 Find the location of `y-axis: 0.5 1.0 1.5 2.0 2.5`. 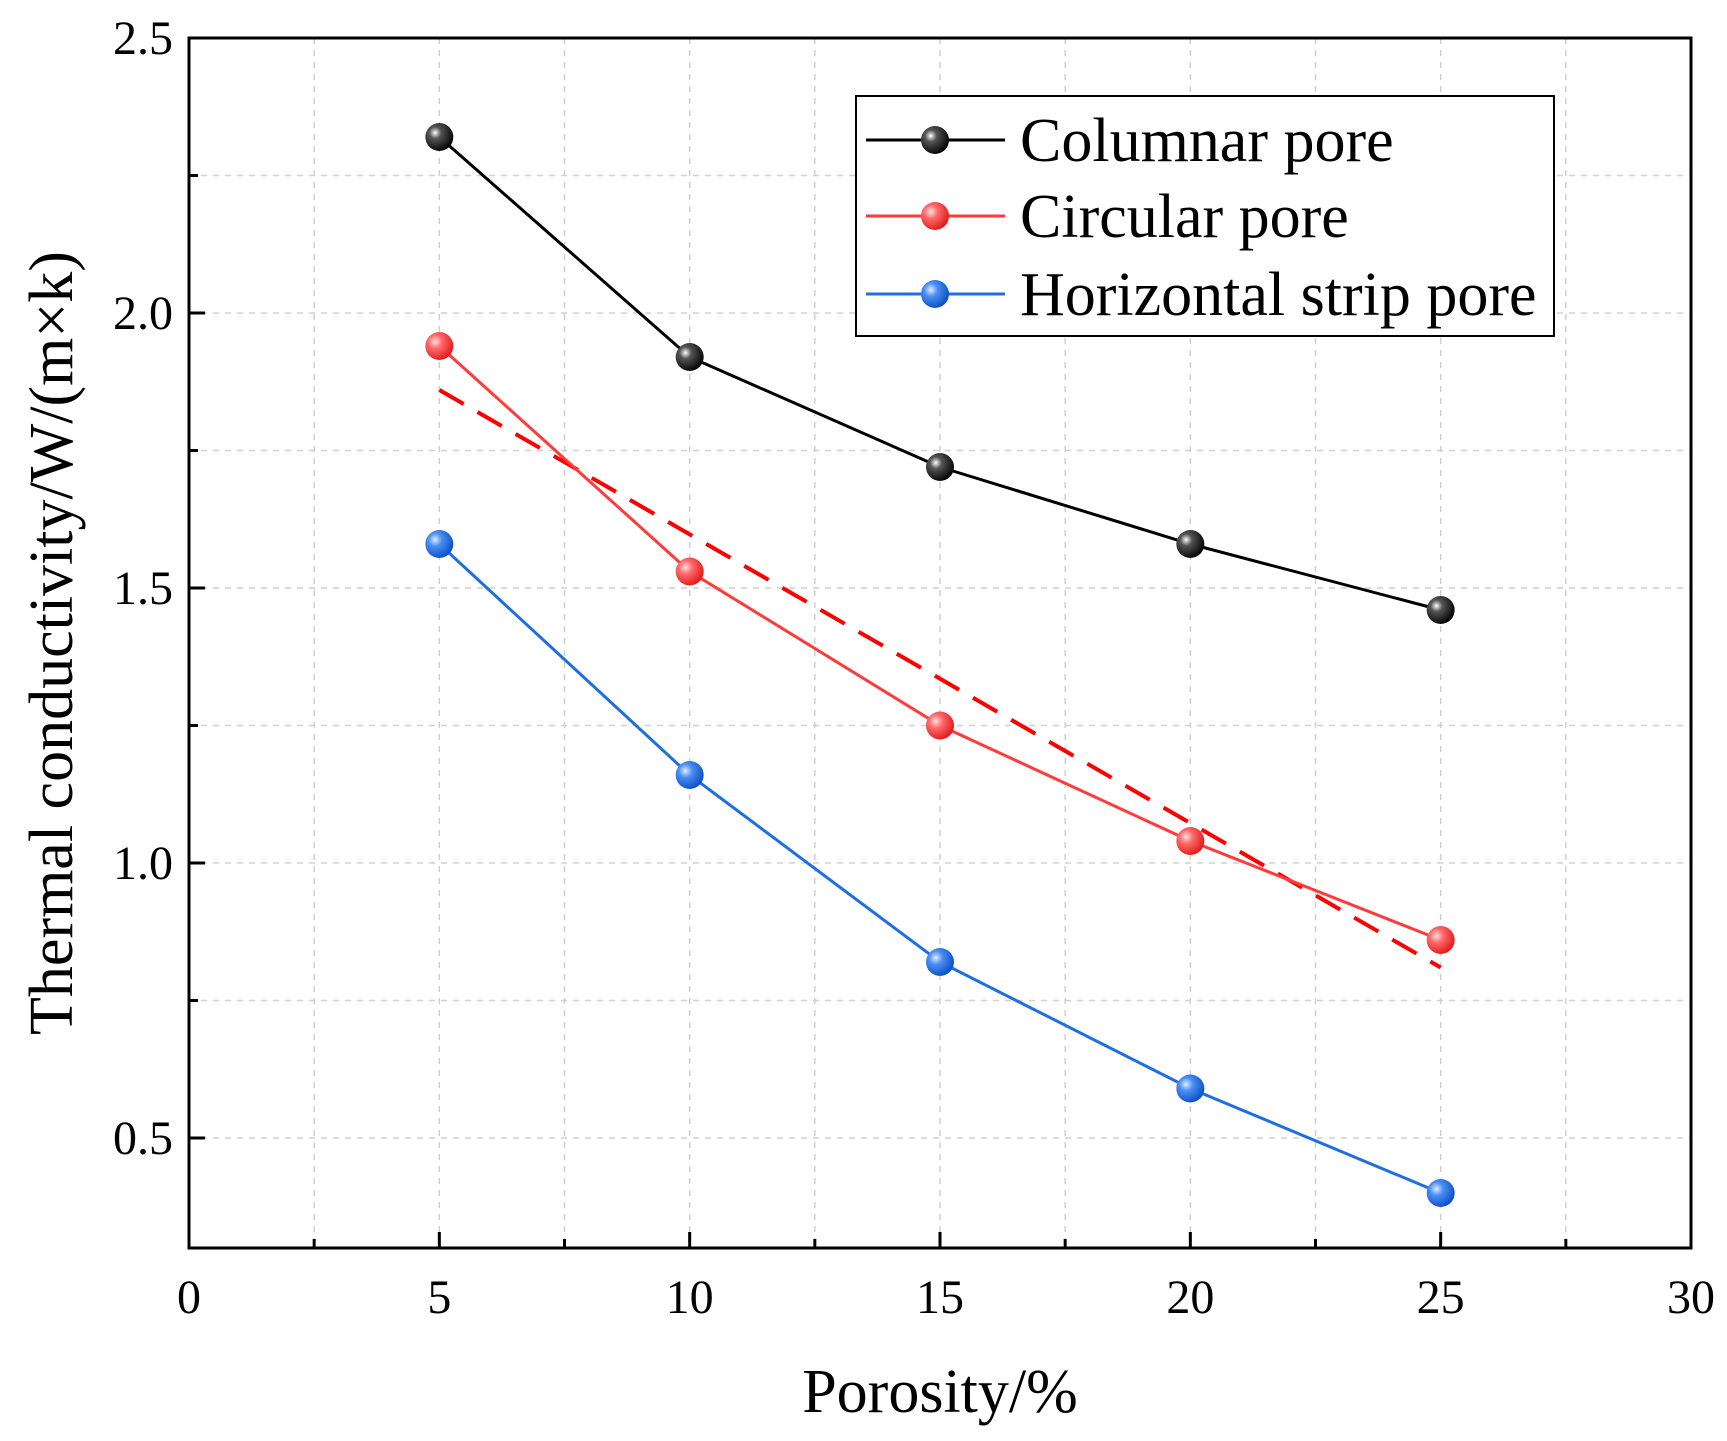

y-axis: 0.5 1.0 1.5 2.0 2.5 is located at coordinates (159, 588).